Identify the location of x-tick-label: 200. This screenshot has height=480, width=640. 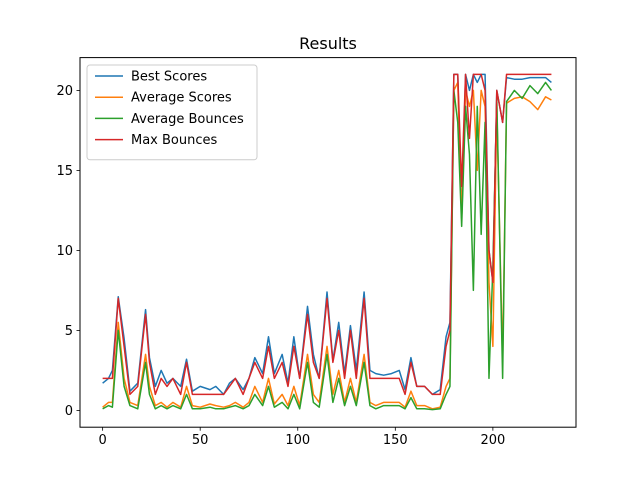
(492, 440).